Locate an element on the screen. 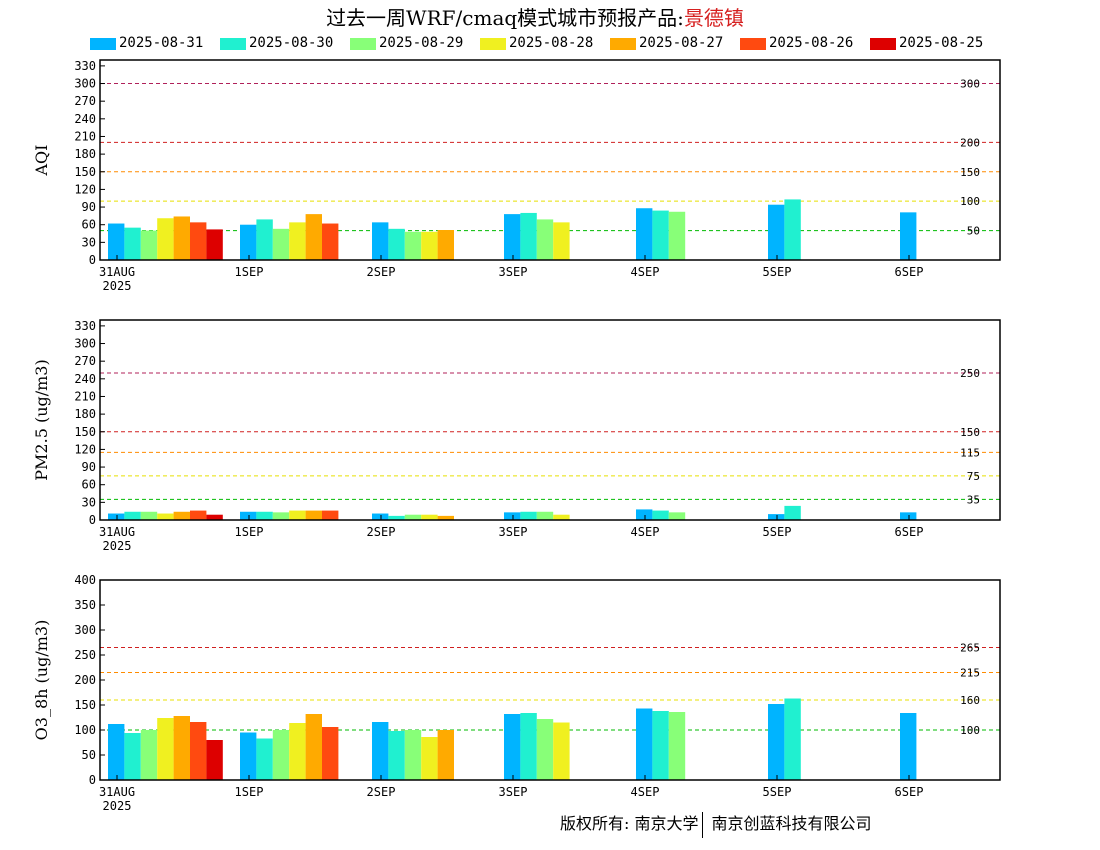 This screenshot has height=850, width=1100. y-tick-label: 400 is located at coordinates (85, 580).